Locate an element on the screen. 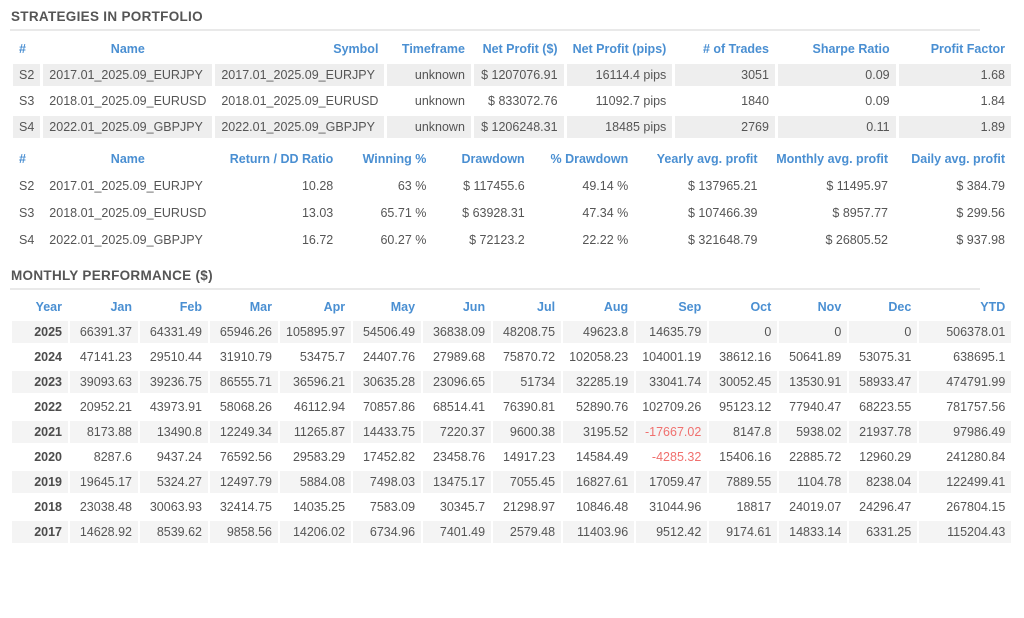 This screenshot has height=618, width=1024. column-header: Apr is located at coordinates (334, 307).